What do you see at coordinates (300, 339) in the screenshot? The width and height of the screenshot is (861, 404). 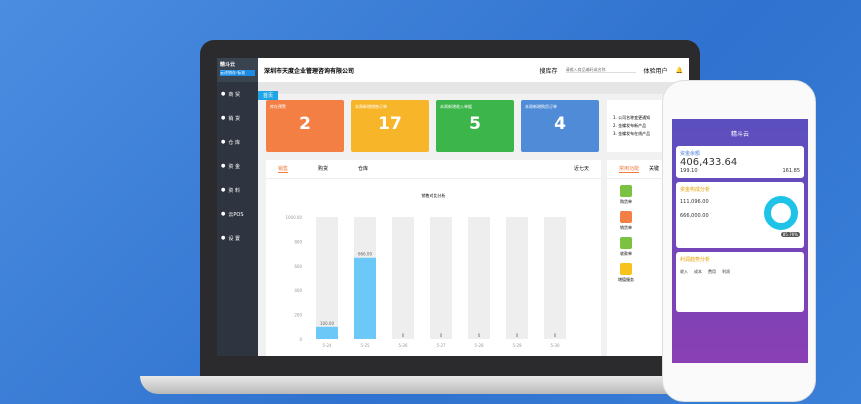 I see `y-tick-label: 0` at bounding box center [300, 339].